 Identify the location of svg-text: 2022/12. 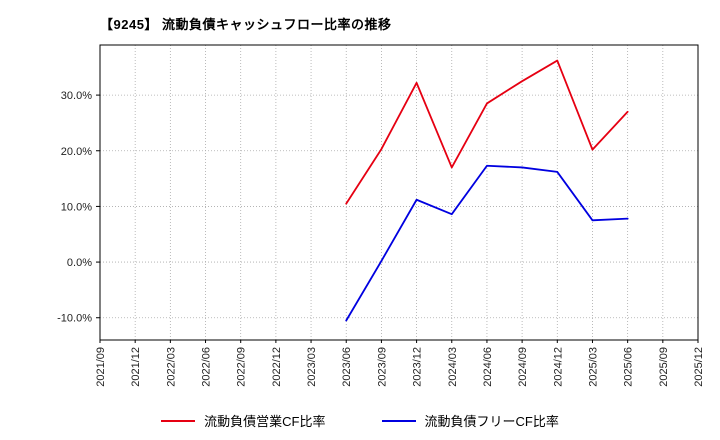
(277, 367).